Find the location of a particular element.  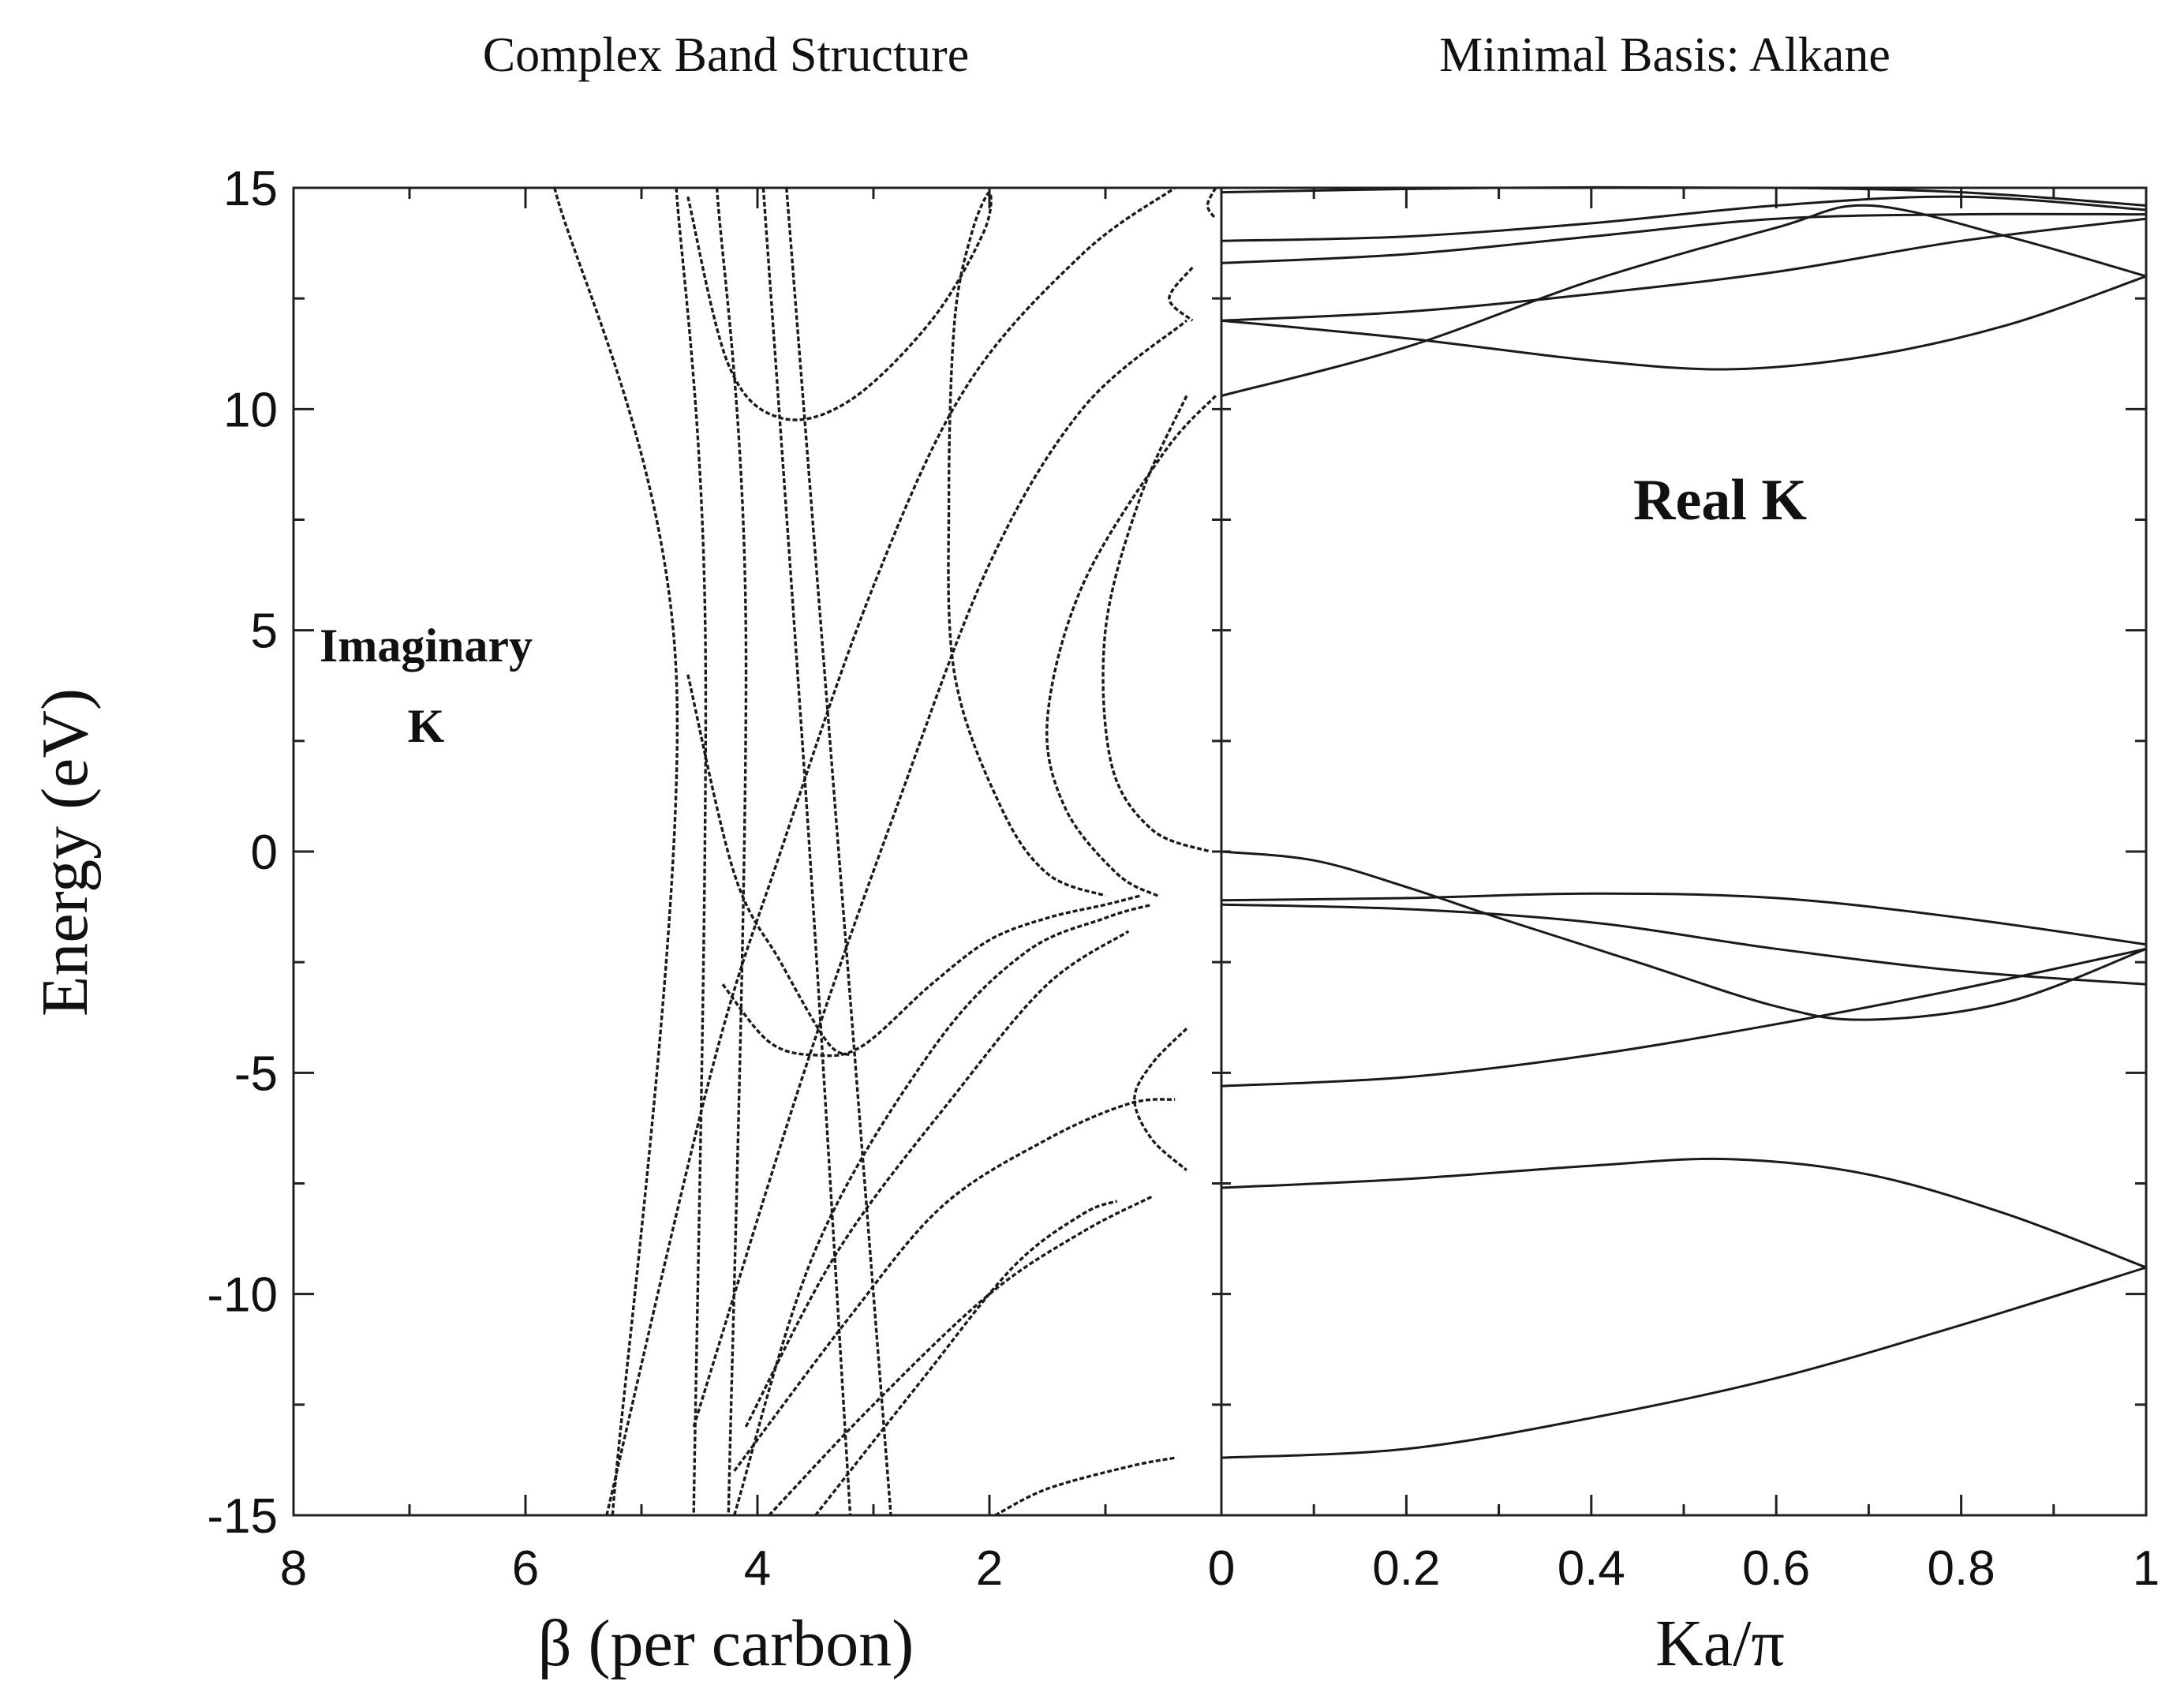

y-tick-label: 10 is located at coordinates (250, 410).